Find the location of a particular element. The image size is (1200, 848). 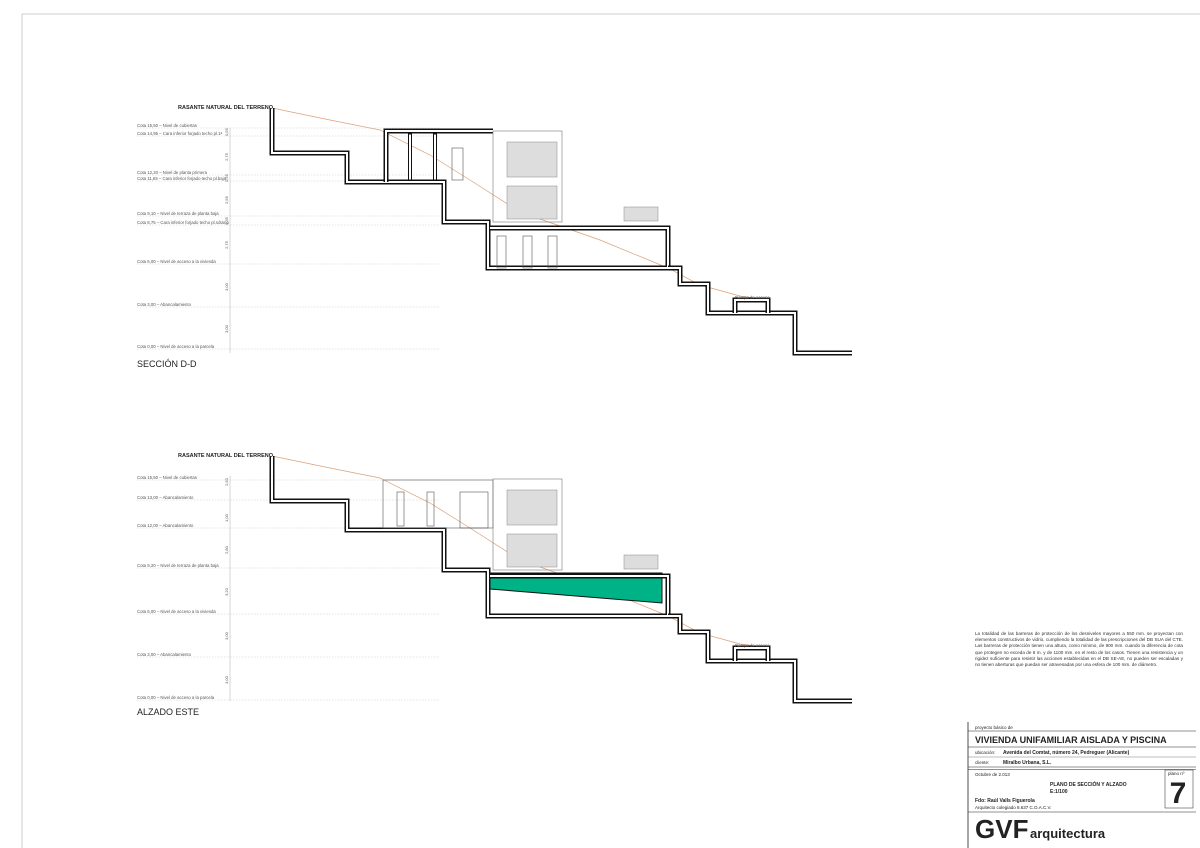

title-block-frame is located at coordinates (1081, 785).